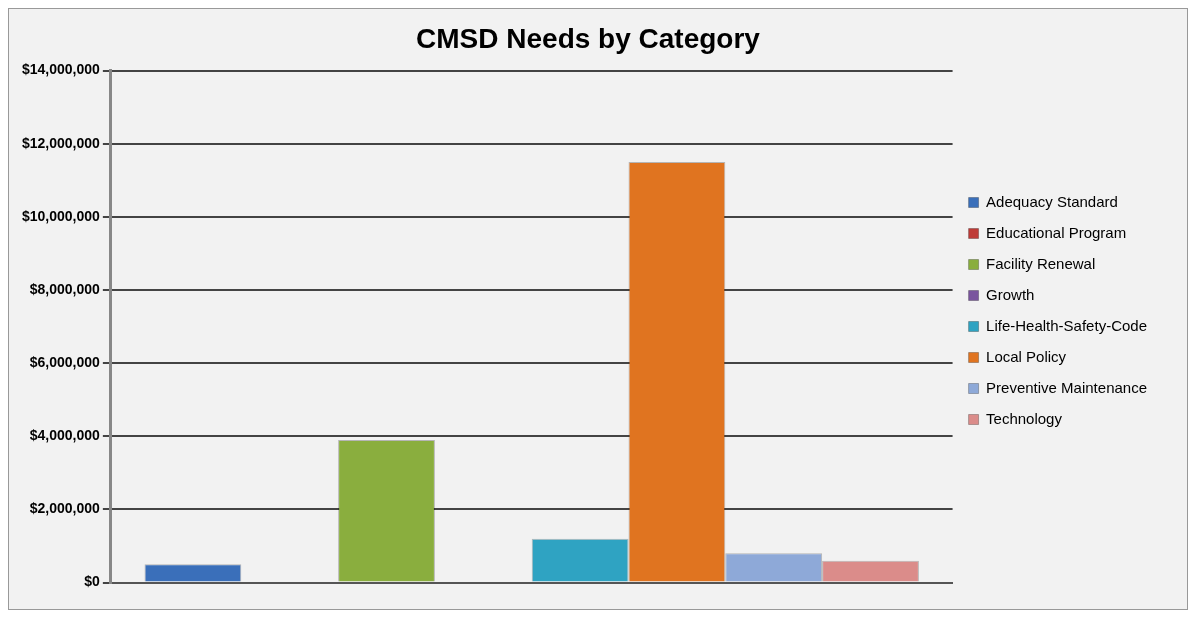  What do you see at coordinates (1052, 201) in the screenshot?
I see `legend-label: Adequacy Standard` at bounding box center [1052, 201].